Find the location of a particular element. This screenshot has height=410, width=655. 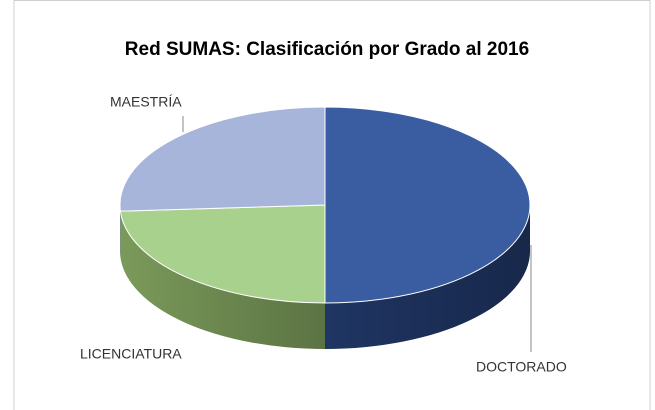

slice-label: MAESTRÍA is located at coordinates (146, 102).